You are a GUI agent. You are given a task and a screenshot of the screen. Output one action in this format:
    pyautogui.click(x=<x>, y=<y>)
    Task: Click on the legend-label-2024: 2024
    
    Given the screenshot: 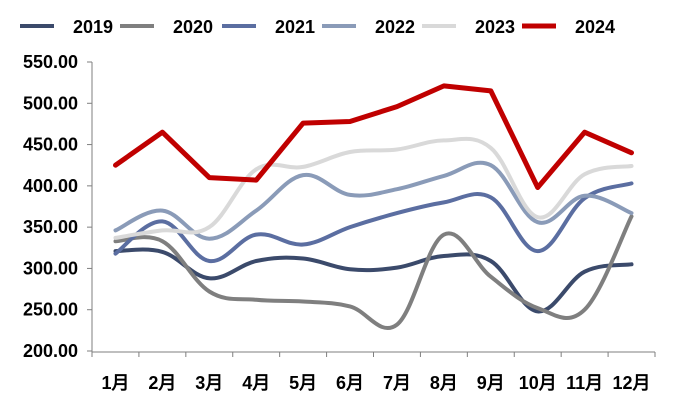 What is the action you would take?
    pyautogui.click(x=595, y=27)
    